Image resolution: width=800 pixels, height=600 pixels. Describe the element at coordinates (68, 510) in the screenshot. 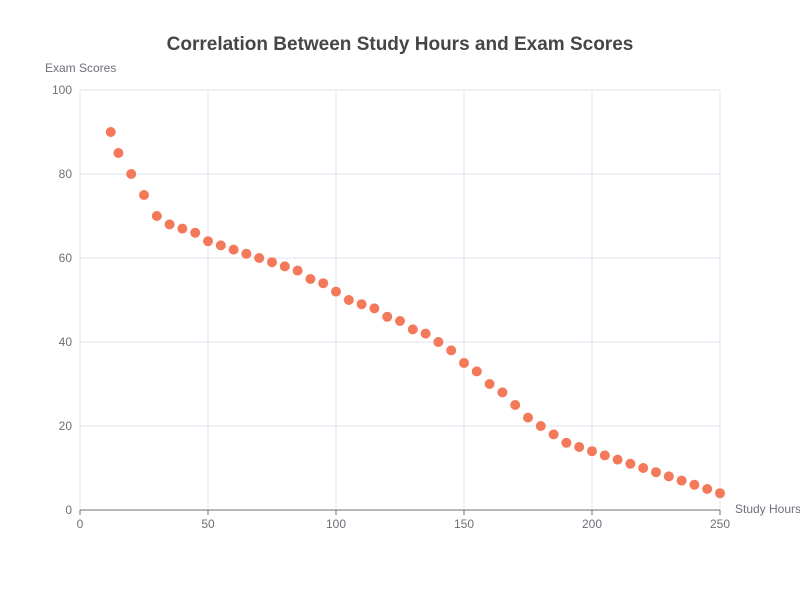

I see `y-tick-label: 0` at that location.